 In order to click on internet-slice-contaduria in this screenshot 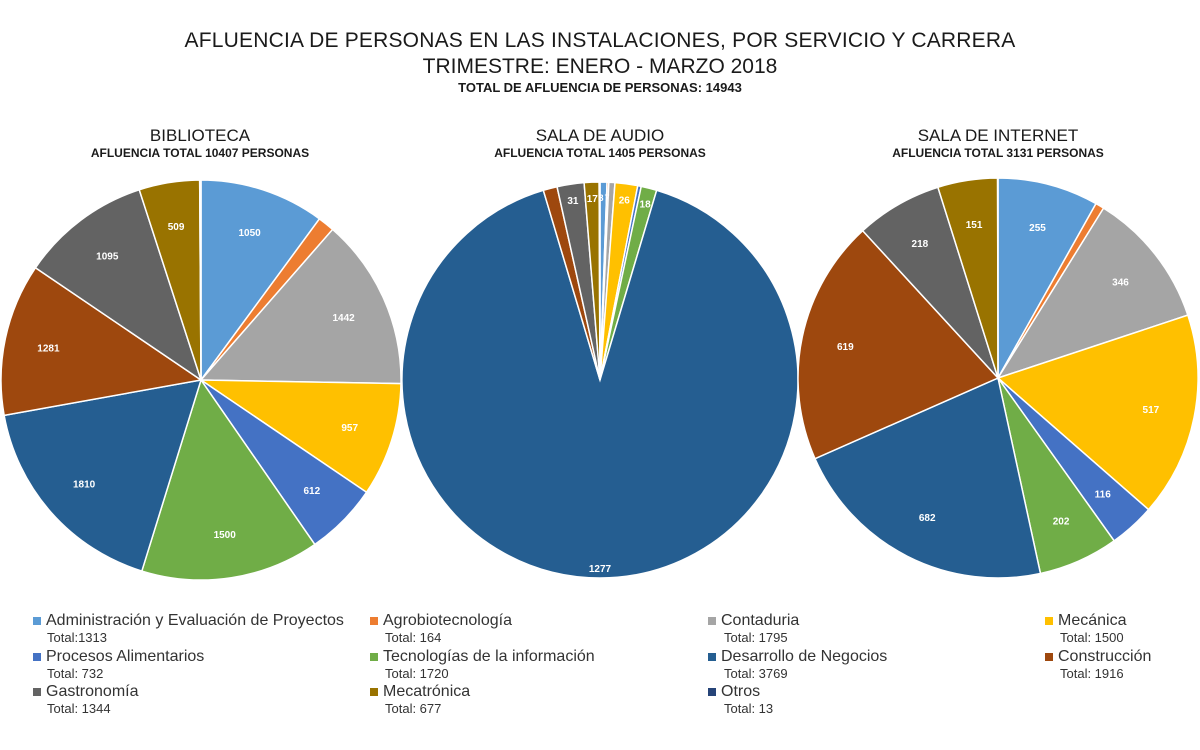, I will do `click(1092, 293)`.